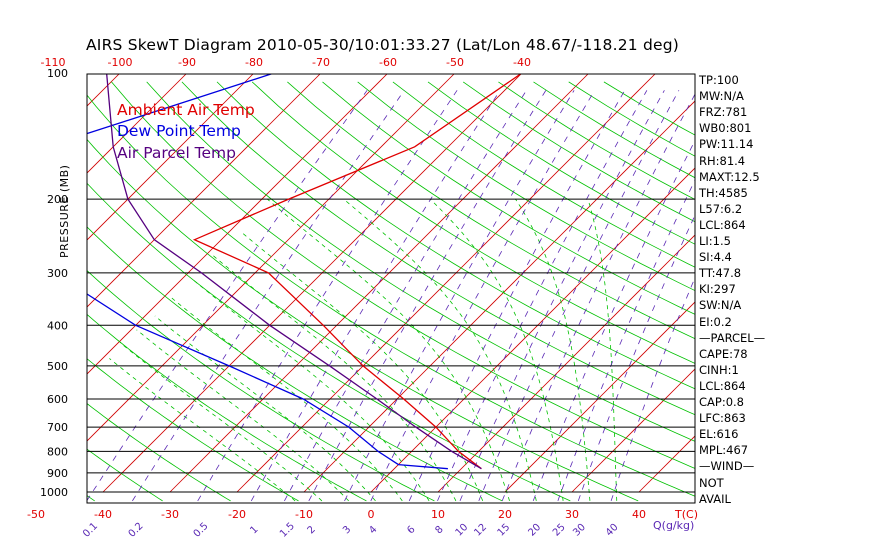 This screenshot has width=870, height=560. What do you see at coordinates (722, 418) in the screenshot?
I see `index-entry: LFC:863` at bounding box center [722, 418].